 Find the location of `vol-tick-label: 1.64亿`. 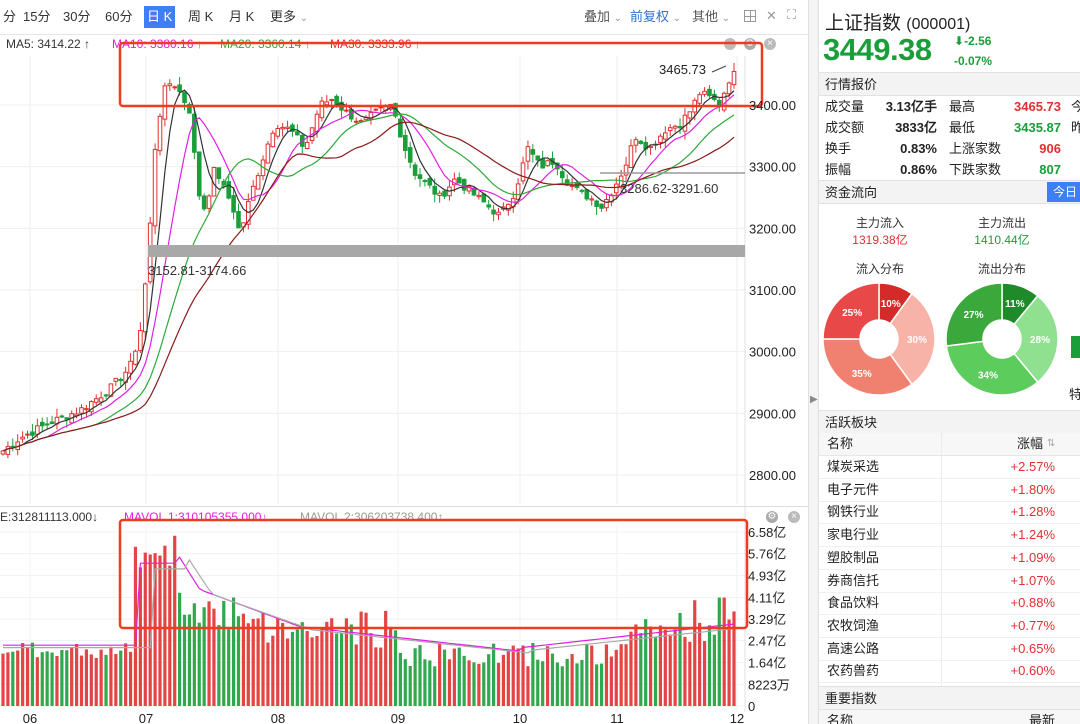

vol-tick-label: 1.64亿 is located at coordinates (767, 663).